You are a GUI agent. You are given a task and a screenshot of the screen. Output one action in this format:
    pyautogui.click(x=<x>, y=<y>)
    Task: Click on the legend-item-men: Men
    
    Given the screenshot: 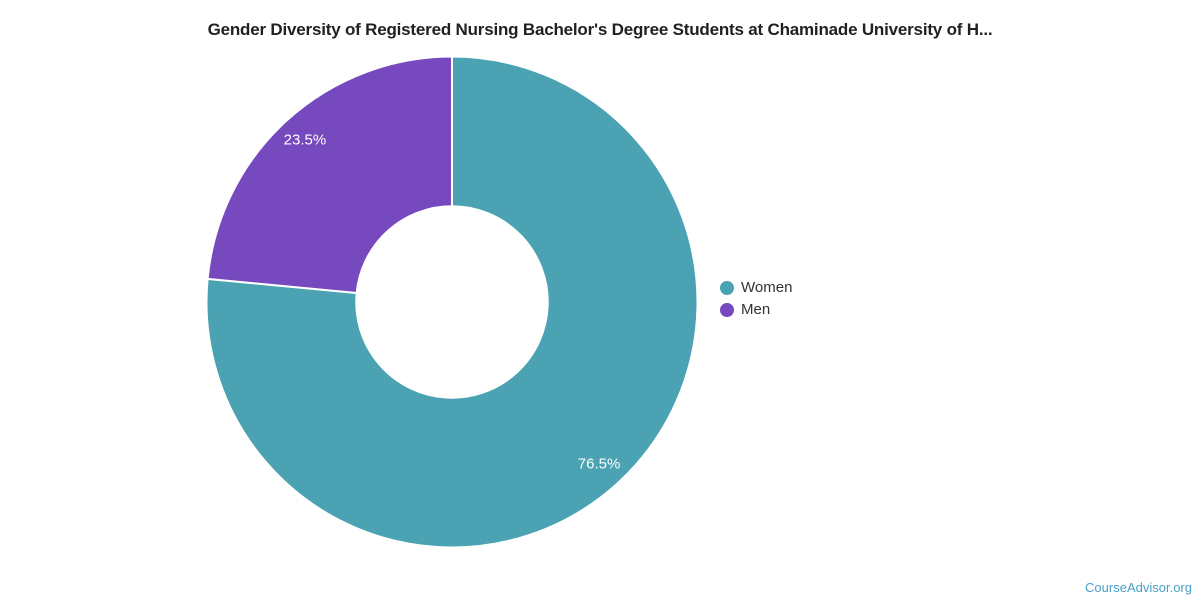 What is the action you would take?
    pyautogui.click(x=756, y=309)
    